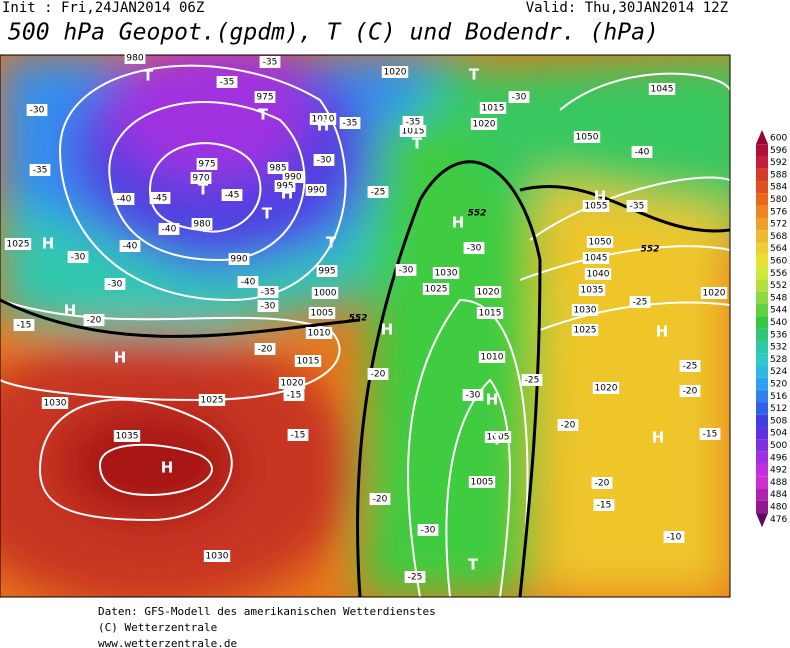 This screenshot has width=790, height=648. I want to click on legend-label: 512, so click(778, 409).